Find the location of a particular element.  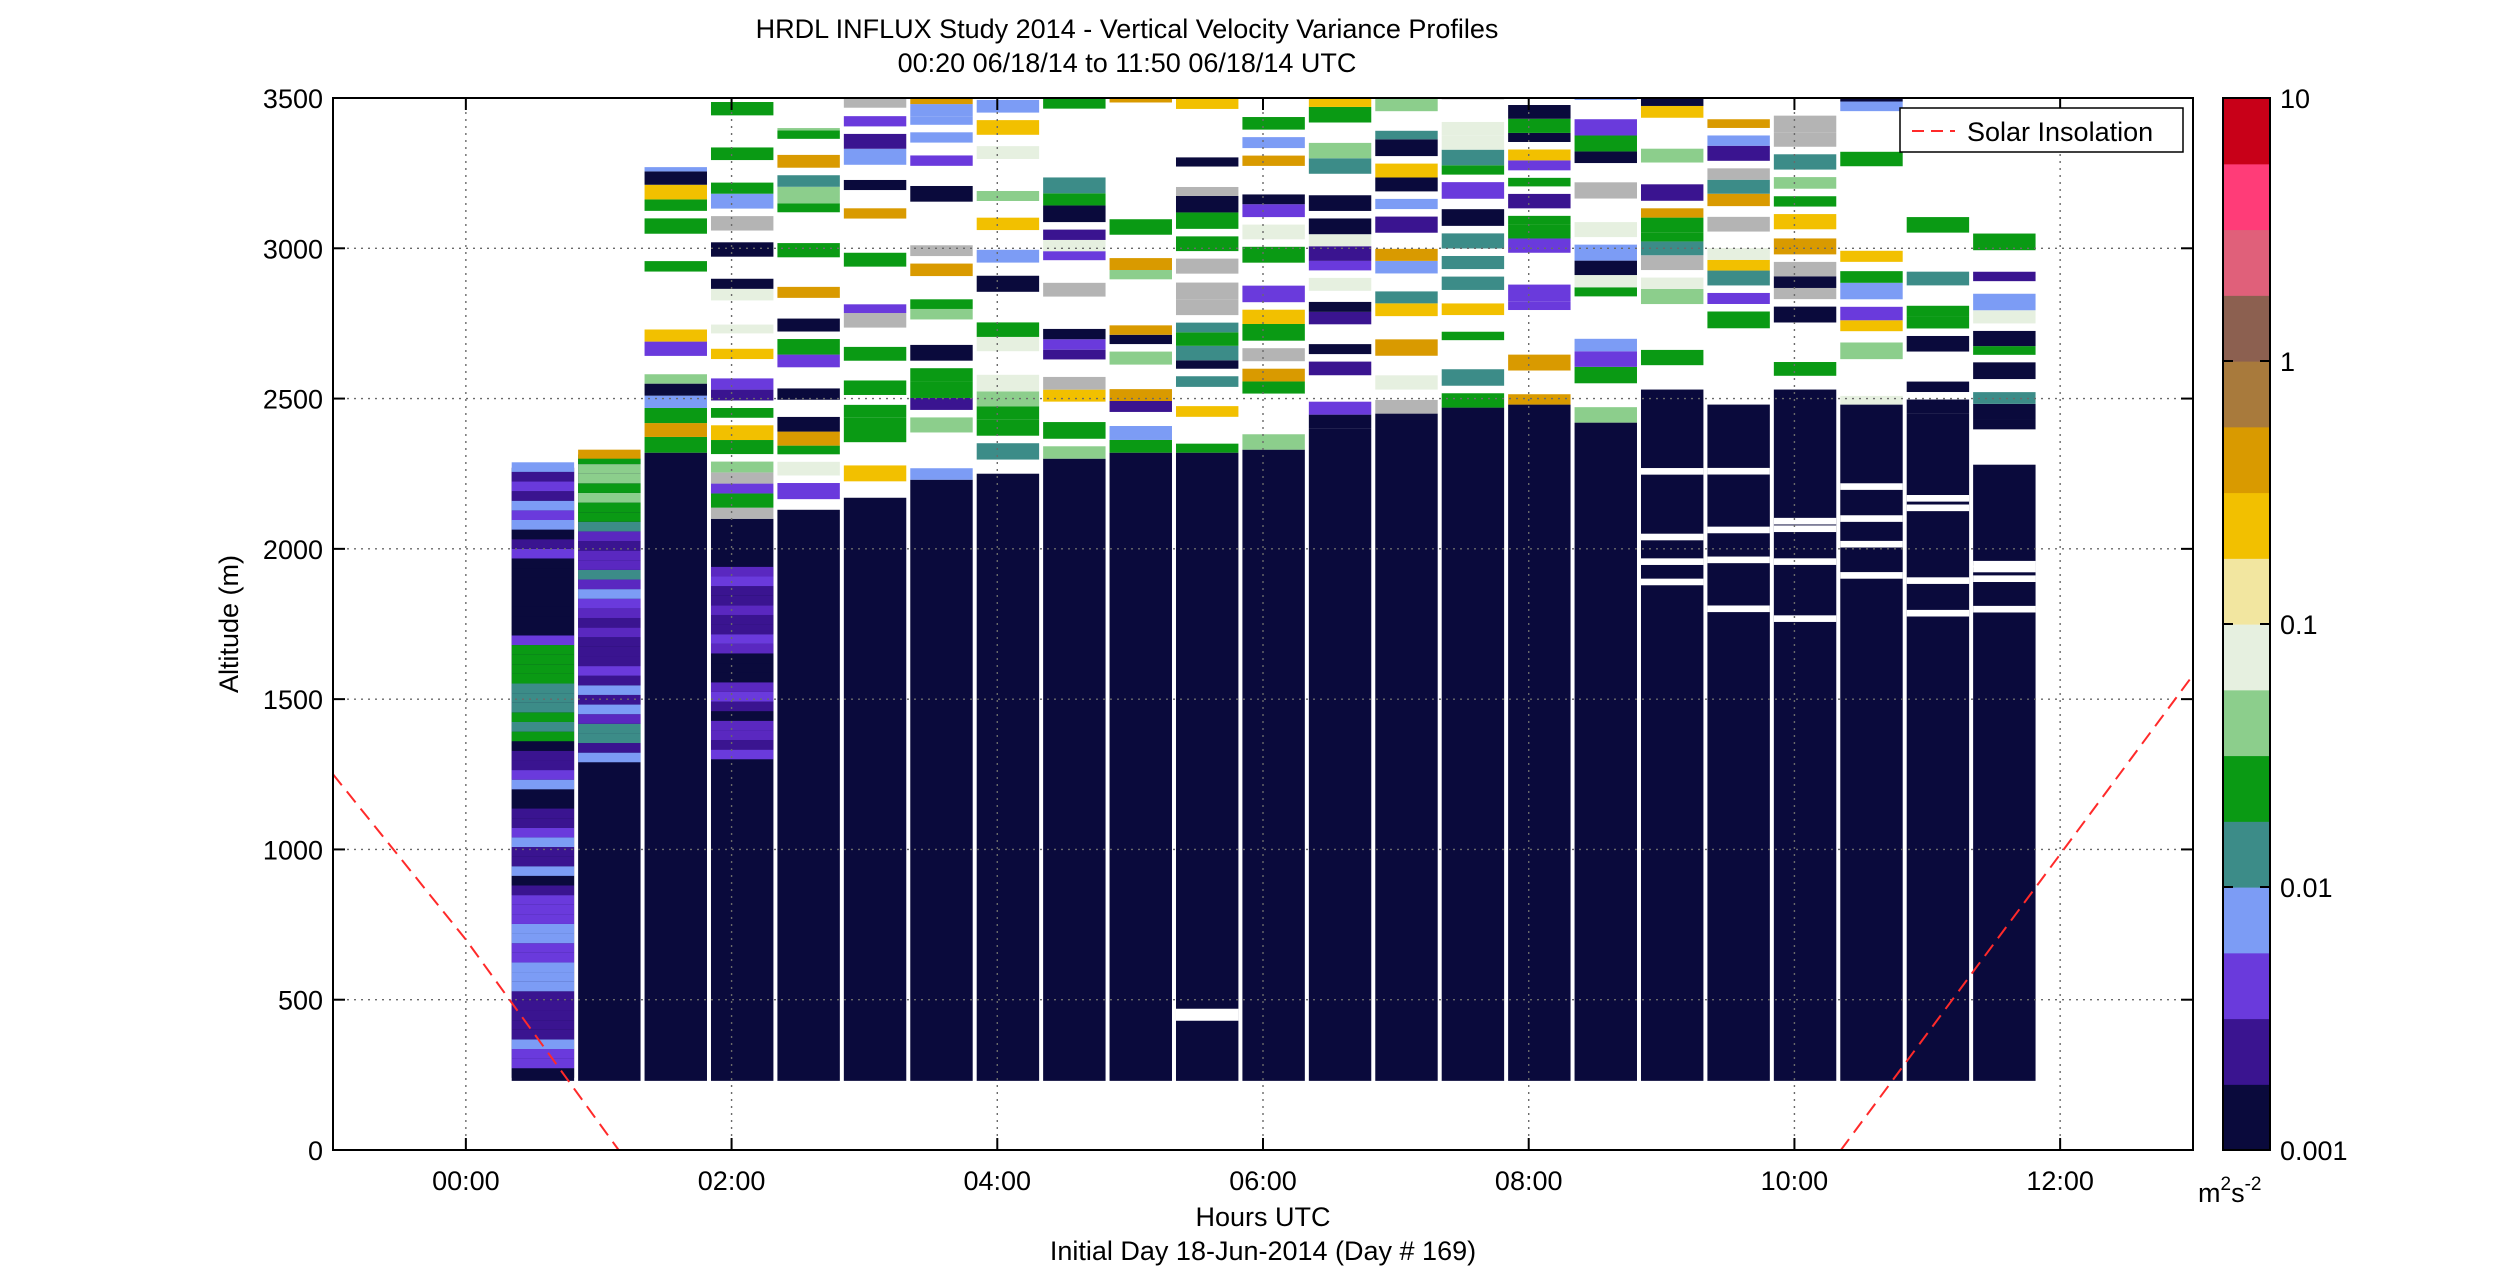

colorbar-ticks: 10 1 0.1 0.01 0.001 is located at coordinates (2285, 625).